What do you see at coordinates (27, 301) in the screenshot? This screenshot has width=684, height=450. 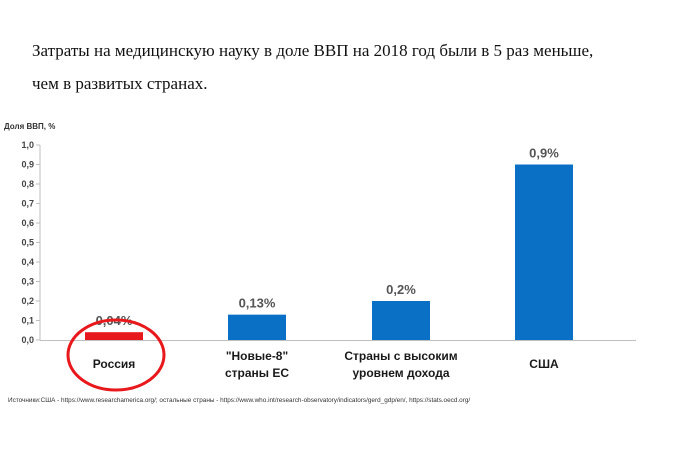 I see `y-tick-label: 0,2` at bounding box center [27, 301].